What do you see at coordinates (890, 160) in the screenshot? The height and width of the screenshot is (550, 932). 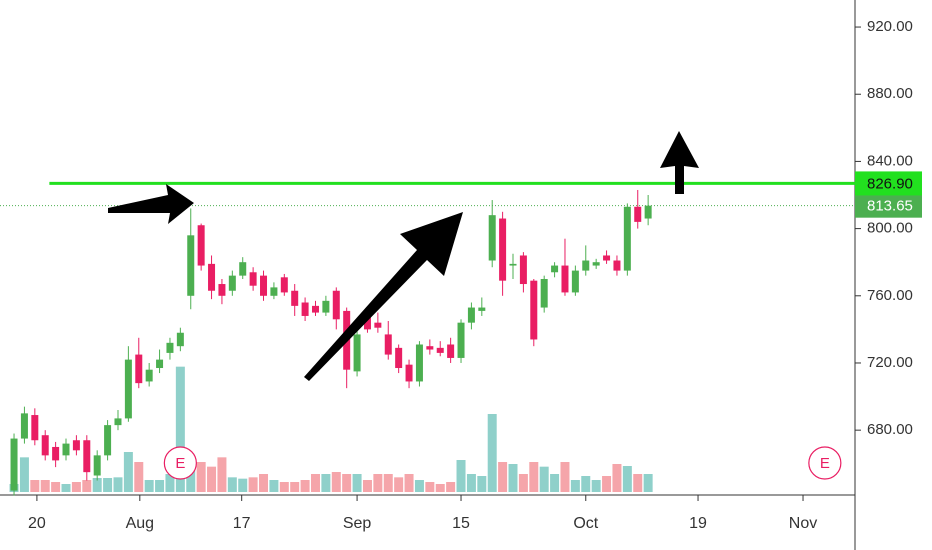 I see `y-tick-label: 840.00` at bounding box center [890, 160].